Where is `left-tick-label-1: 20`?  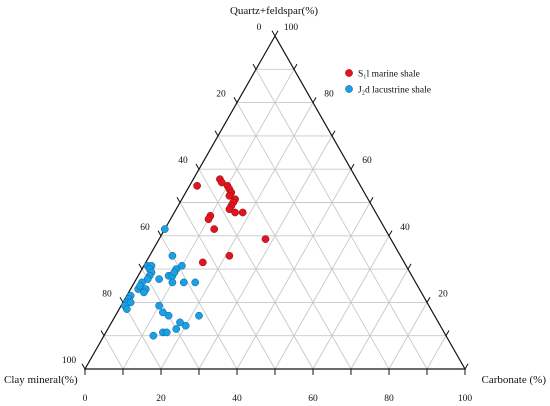
left-tick-label-1: 20 is located at coordinates (221, 95).